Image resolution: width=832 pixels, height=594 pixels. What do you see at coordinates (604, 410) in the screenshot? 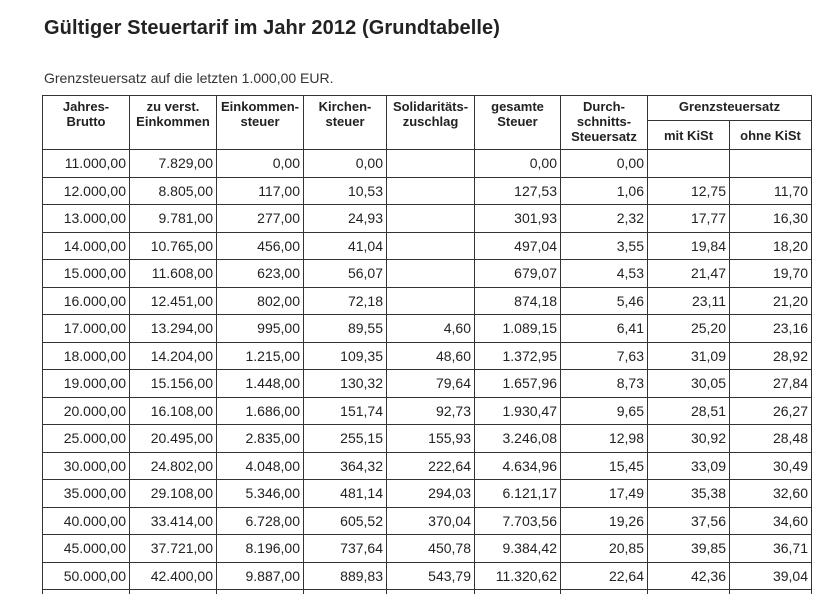
I see `durchschnittssteuersatz-cell: 9,65` at bounding box center [604, 410].